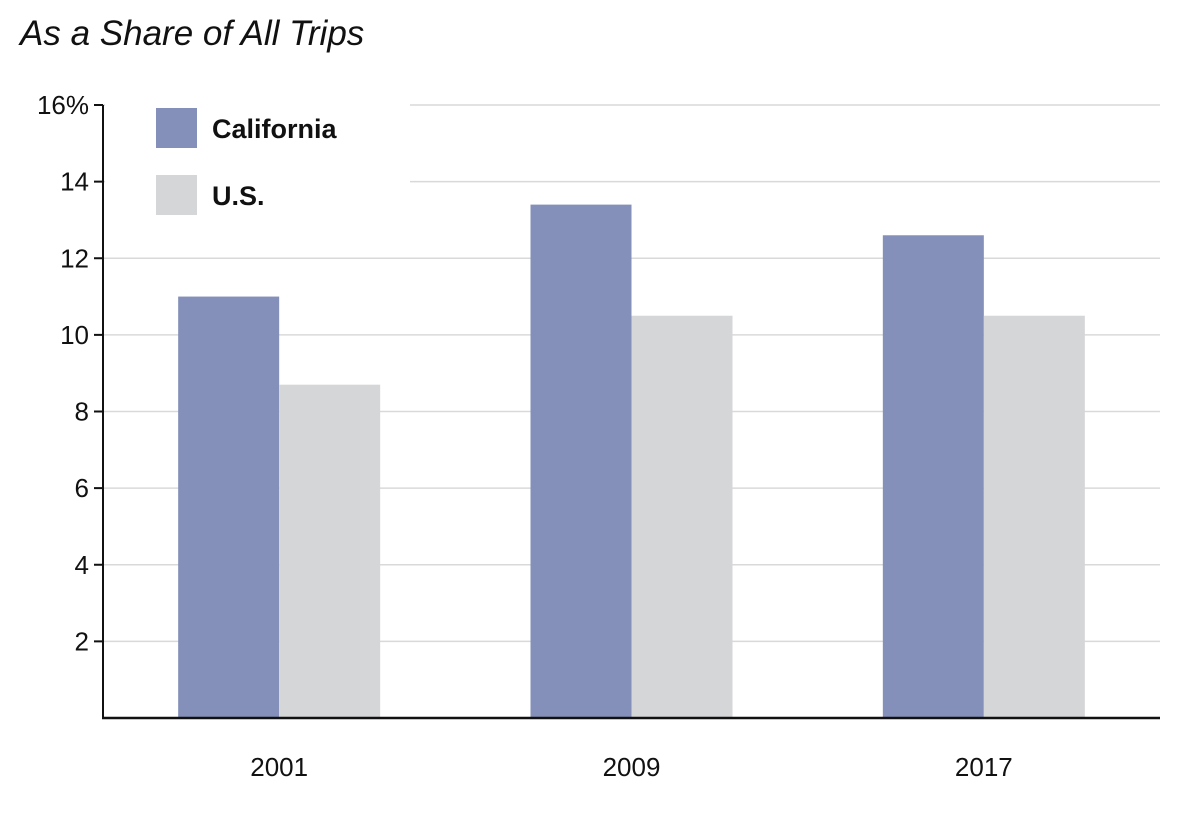 This screenshot has width=1200, height=834. I want to click on bar-california-2001, so click(229, 507).